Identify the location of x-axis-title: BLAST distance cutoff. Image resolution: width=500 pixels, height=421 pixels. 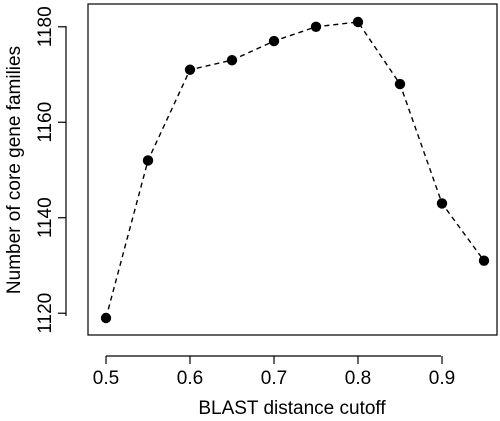
(292, 408).